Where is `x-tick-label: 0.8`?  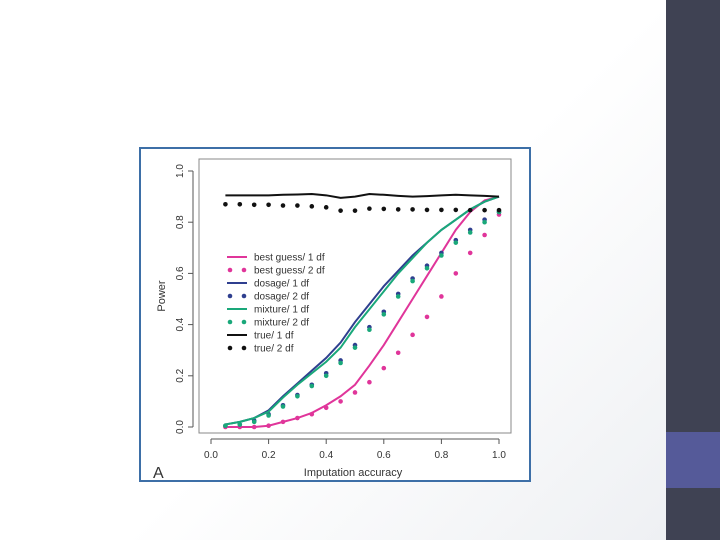 x-tick-label: 0.8 is located at coordinates (441, 455).